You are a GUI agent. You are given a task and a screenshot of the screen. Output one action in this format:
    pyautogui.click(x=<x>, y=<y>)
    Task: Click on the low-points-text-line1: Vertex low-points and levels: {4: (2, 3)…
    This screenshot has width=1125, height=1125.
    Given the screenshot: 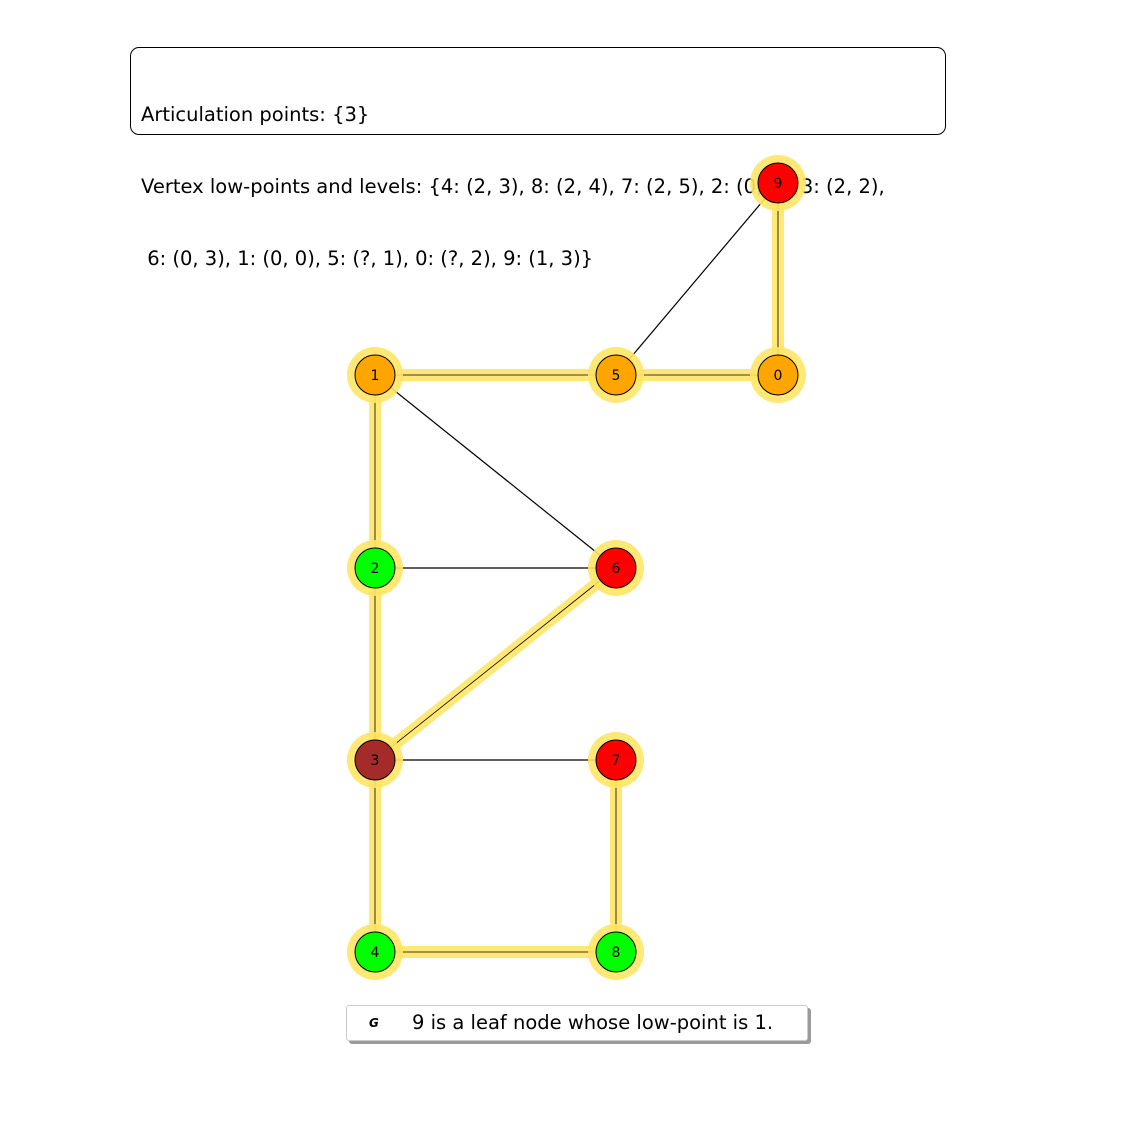 What is the action you would take?
    pyautogui.click(x=513, y=186)
    